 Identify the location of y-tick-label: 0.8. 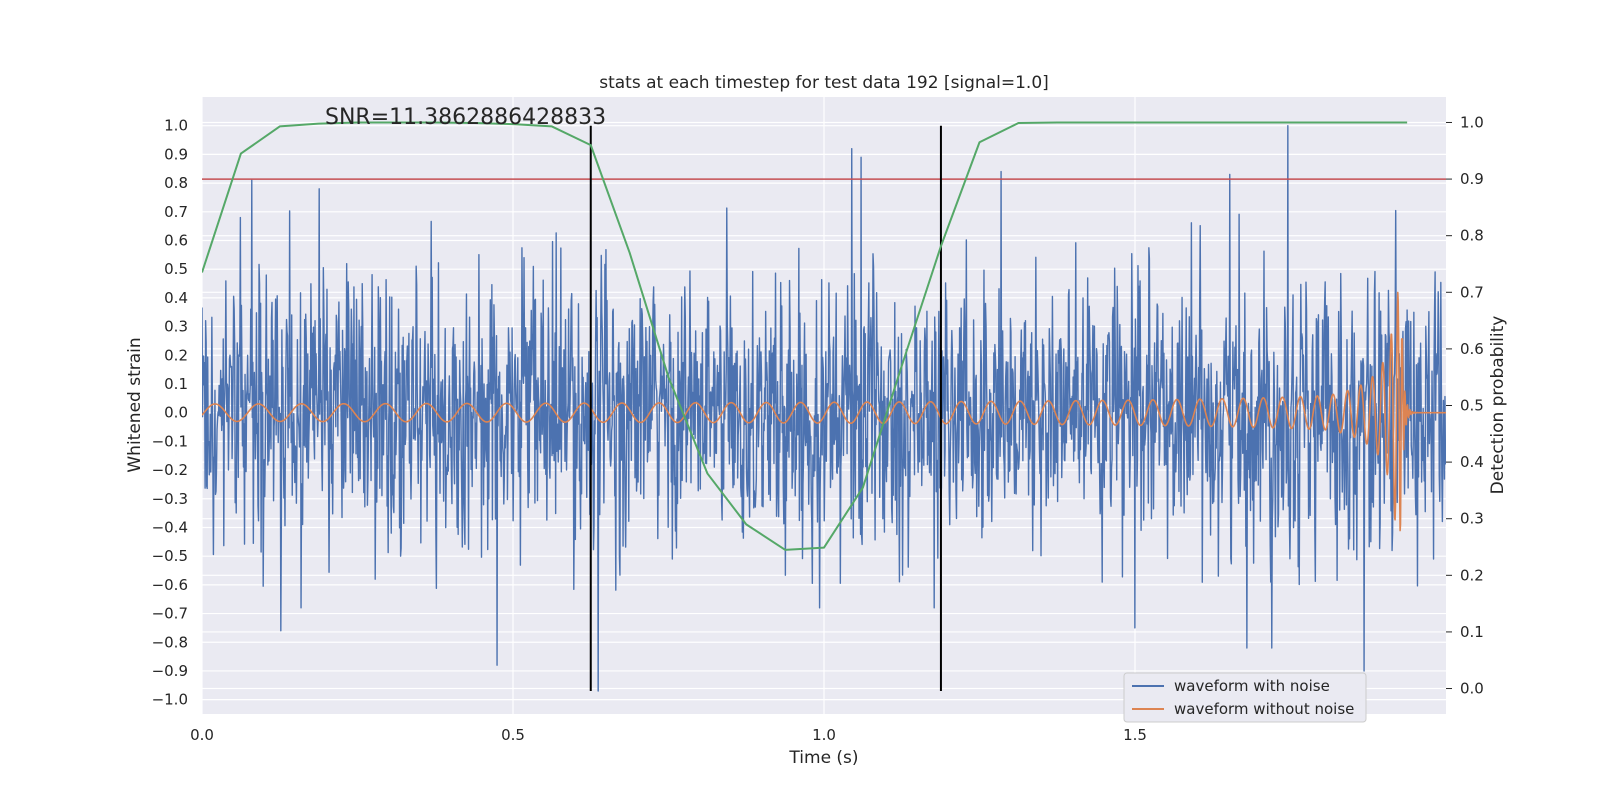
(176, 183).